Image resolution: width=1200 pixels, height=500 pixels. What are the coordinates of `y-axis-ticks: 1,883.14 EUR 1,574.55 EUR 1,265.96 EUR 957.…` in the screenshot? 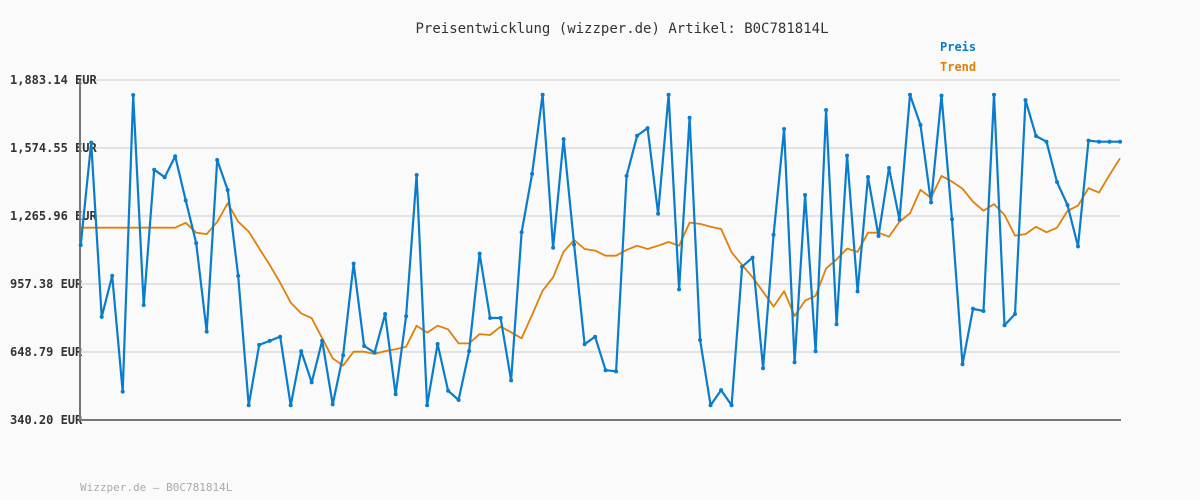 It's located at (53, 250).